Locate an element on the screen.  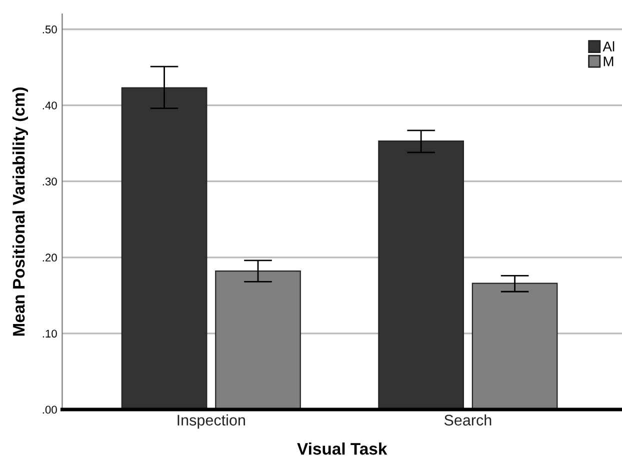
y-axis-title: Mean Positional Variability (cm) is located at coordinates (20, 212).